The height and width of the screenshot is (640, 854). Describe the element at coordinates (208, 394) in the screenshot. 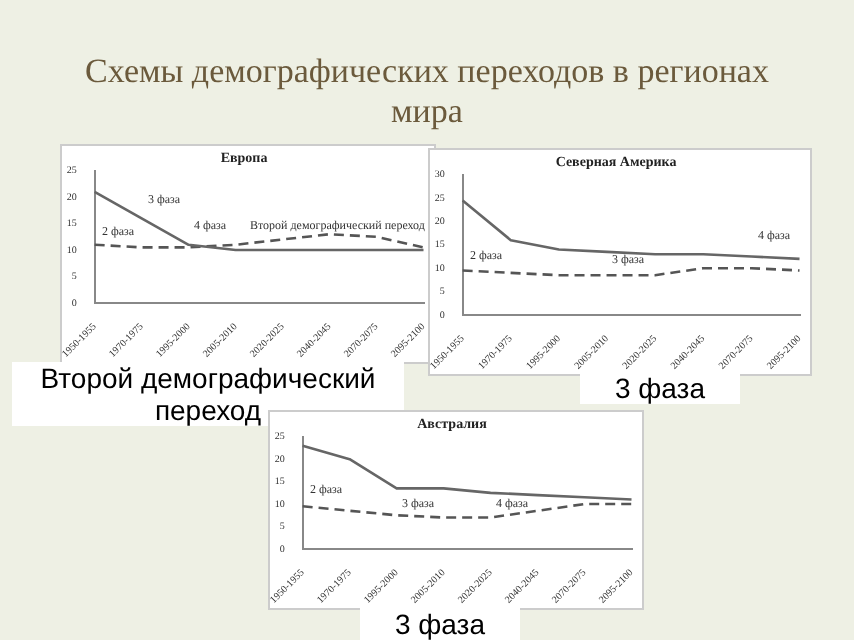

I see `text: Второй демографический переход` at that location.